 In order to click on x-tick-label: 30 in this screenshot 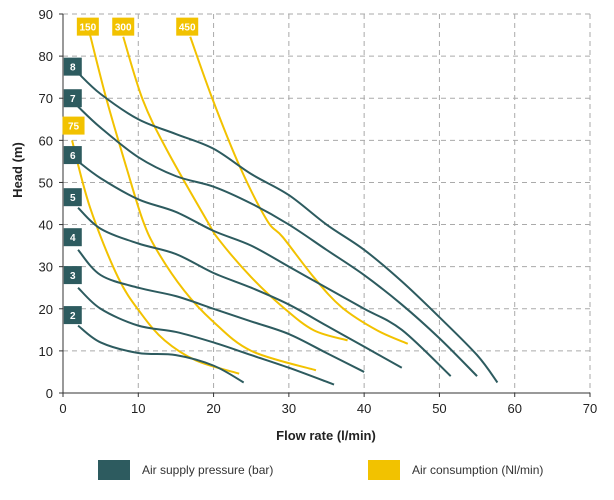, I will do `click(289, 408)`.